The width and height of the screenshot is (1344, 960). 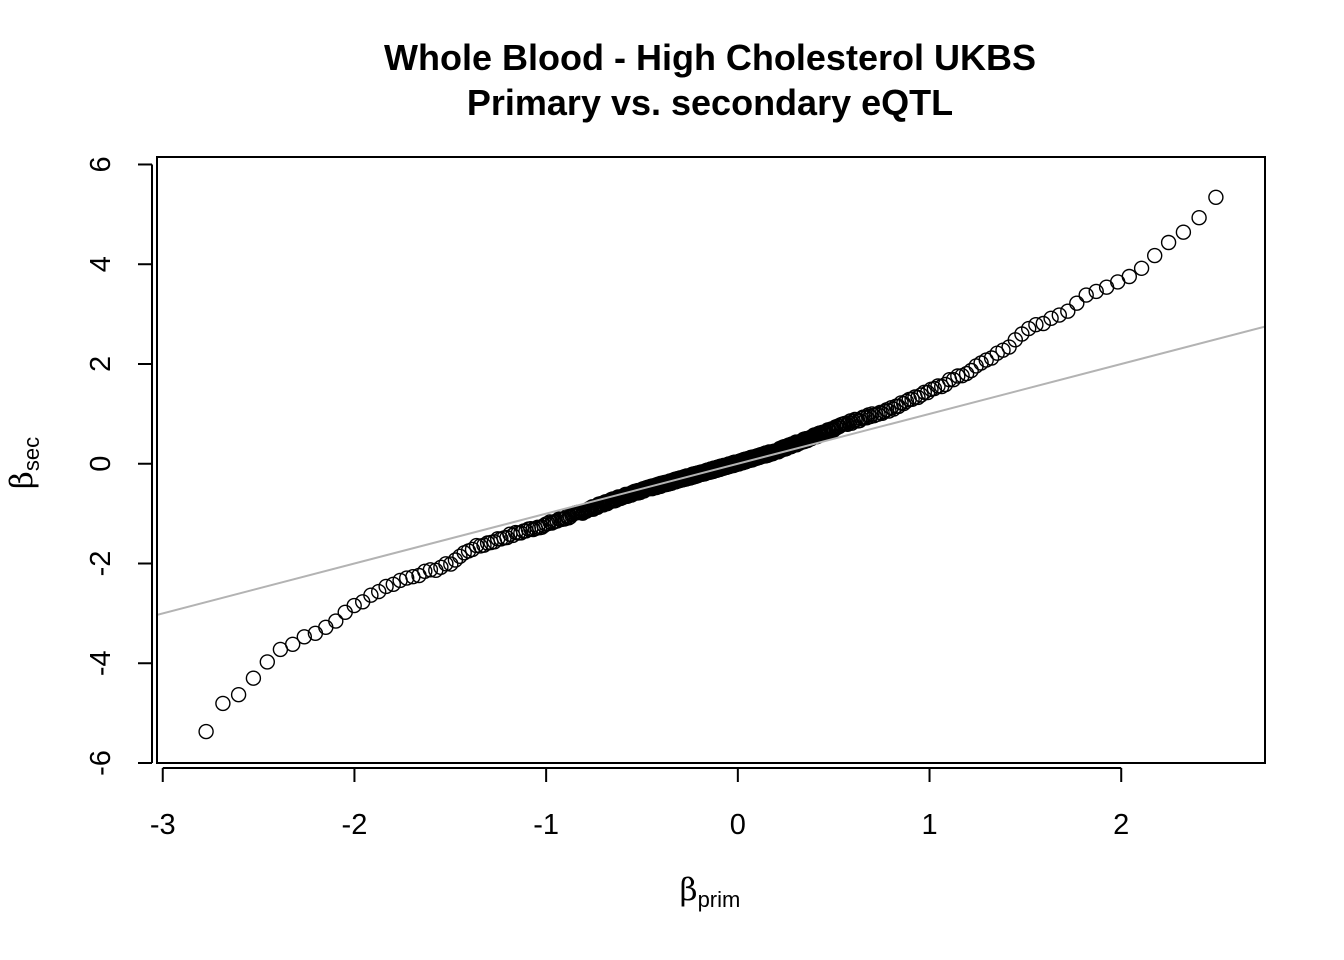 I want to click on x-tick-label: -1, so click(x=546, y=825).